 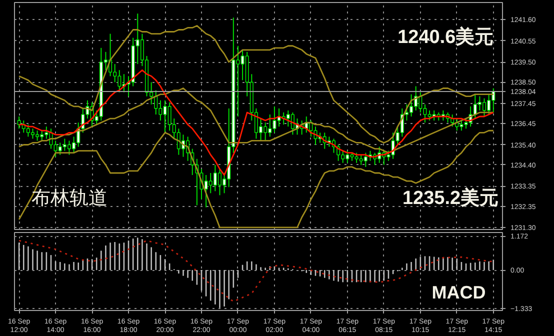 I want to click on annotation: 1240.6美元, so click(x=446, y=37).